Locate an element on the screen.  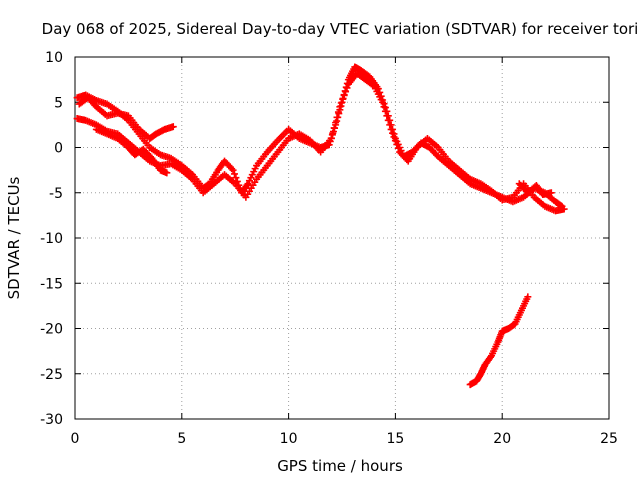
series-track-f is located at coordinates (499, 341).